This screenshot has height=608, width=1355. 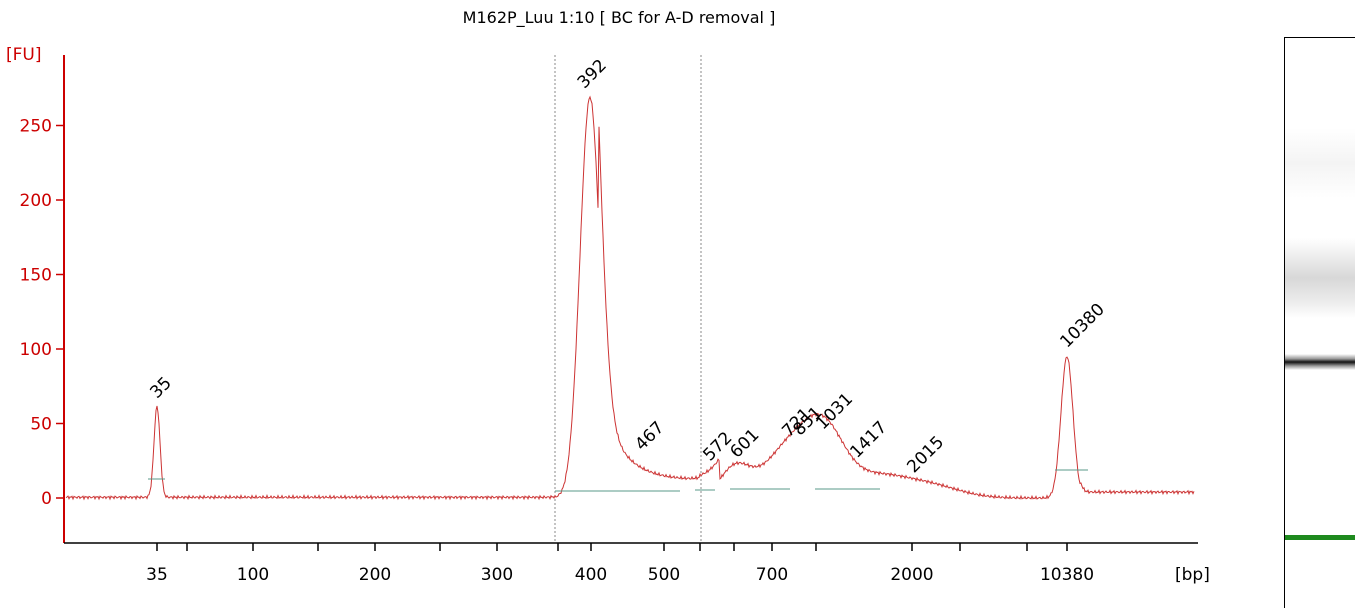 I want to click on x-tick-label: 400, so click(x=591, y=575).